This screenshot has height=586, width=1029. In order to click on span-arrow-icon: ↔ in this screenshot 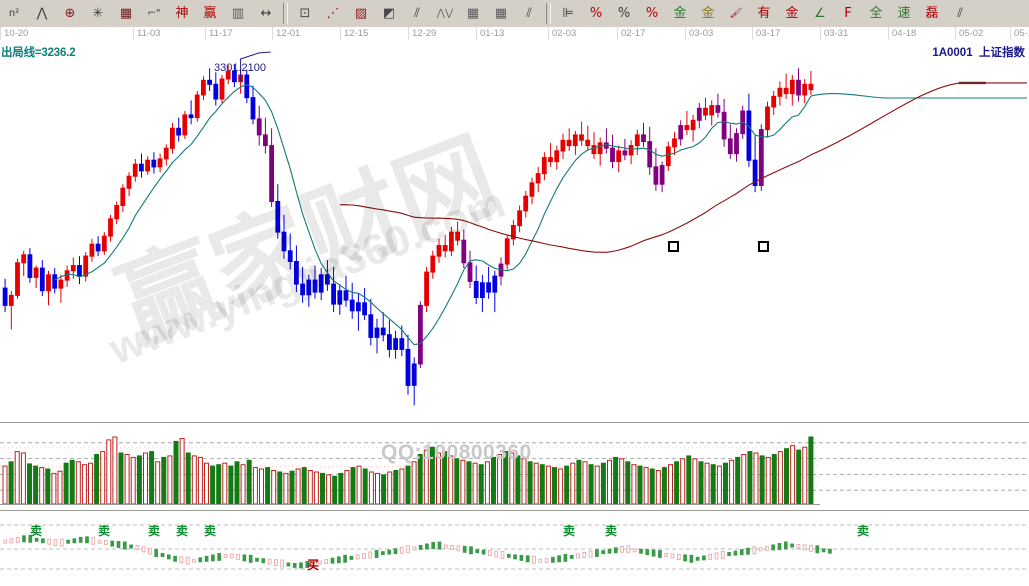, I will do `click(266, 13)`.